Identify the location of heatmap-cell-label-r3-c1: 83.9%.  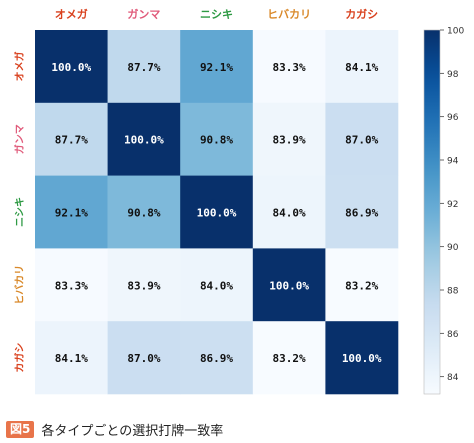
(143, 285).